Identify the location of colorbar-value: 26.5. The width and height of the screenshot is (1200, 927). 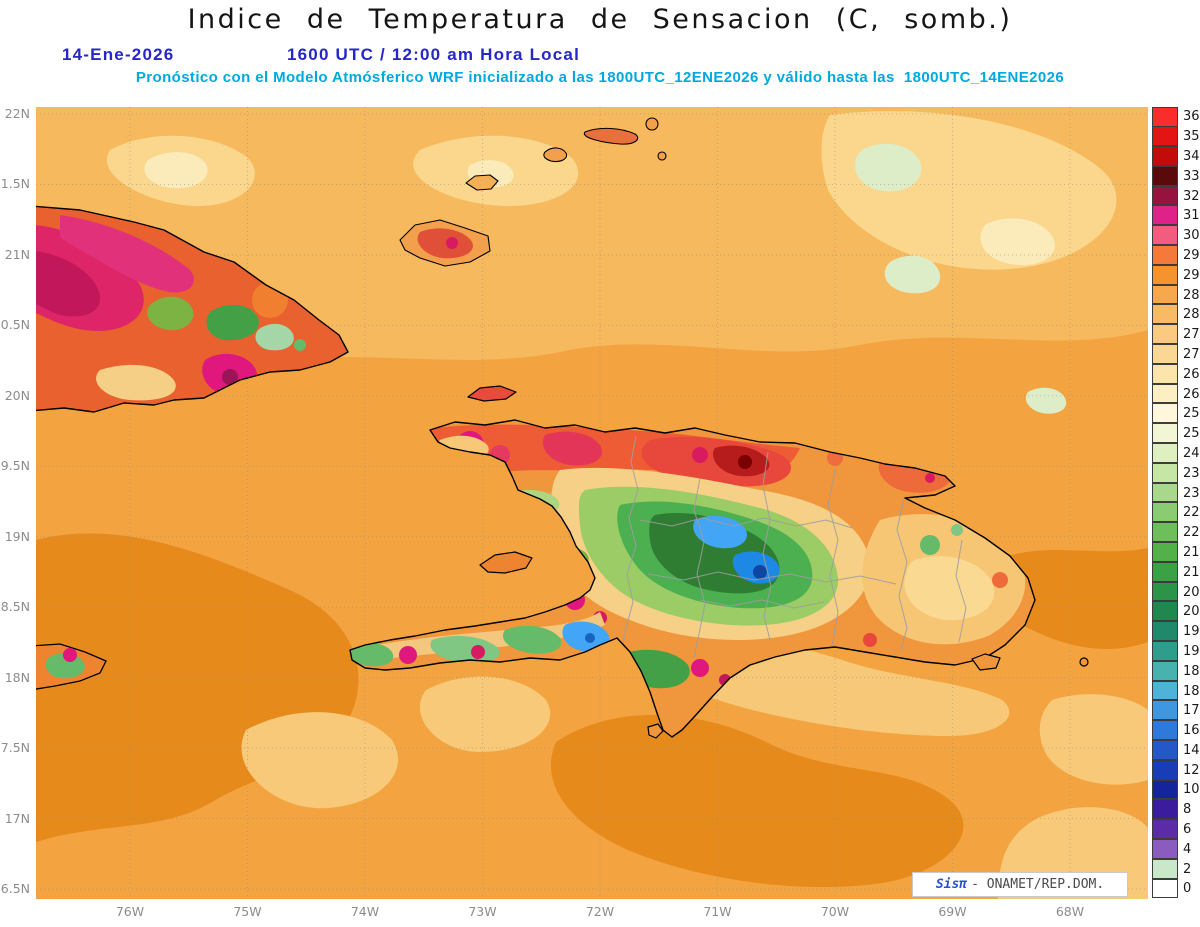
(1191, 374).